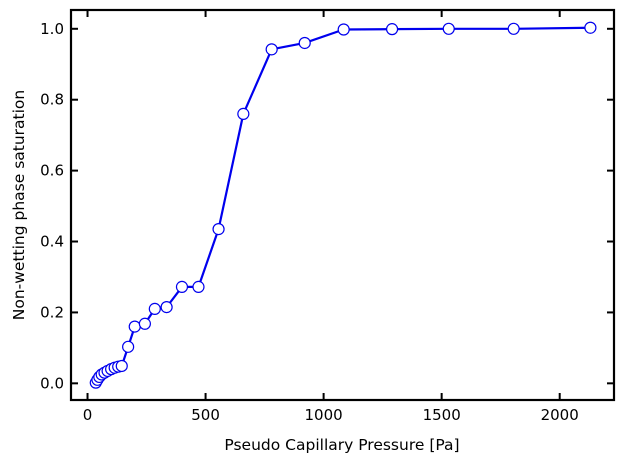 The image size is (623, 463). Describe the element at coordinates (52, 29) in the screenshot. I see `y-tick-label: 1.0` at that location.